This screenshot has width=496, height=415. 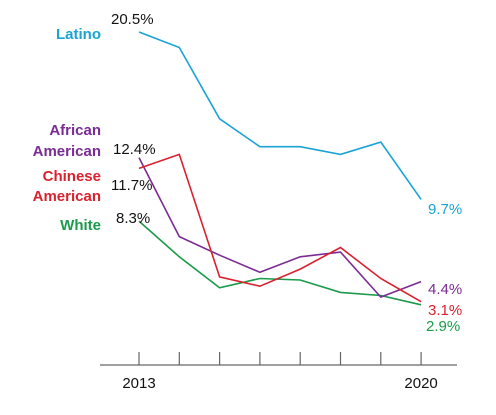 I want to click on series-line-white, so click(x=280, y=263).